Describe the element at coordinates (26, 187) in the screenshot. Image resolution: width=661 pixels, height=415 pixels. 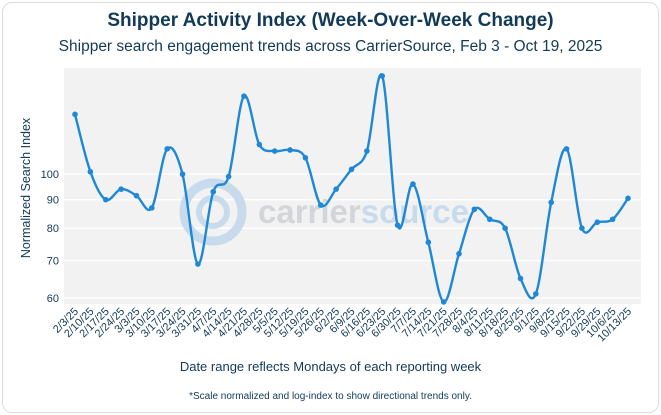
I see `y-axis-title: Normalized Search Index` at that location.